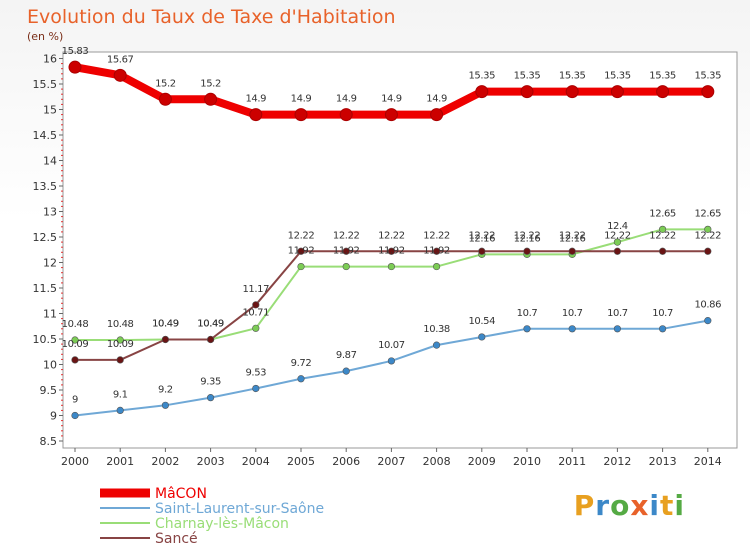 Image resolution: width=750 pixels, height=550 pixels. What do you see at coordinates (75, 400) in the screenshot?
I see `data-label: 9` at bounding box center [75, 400].